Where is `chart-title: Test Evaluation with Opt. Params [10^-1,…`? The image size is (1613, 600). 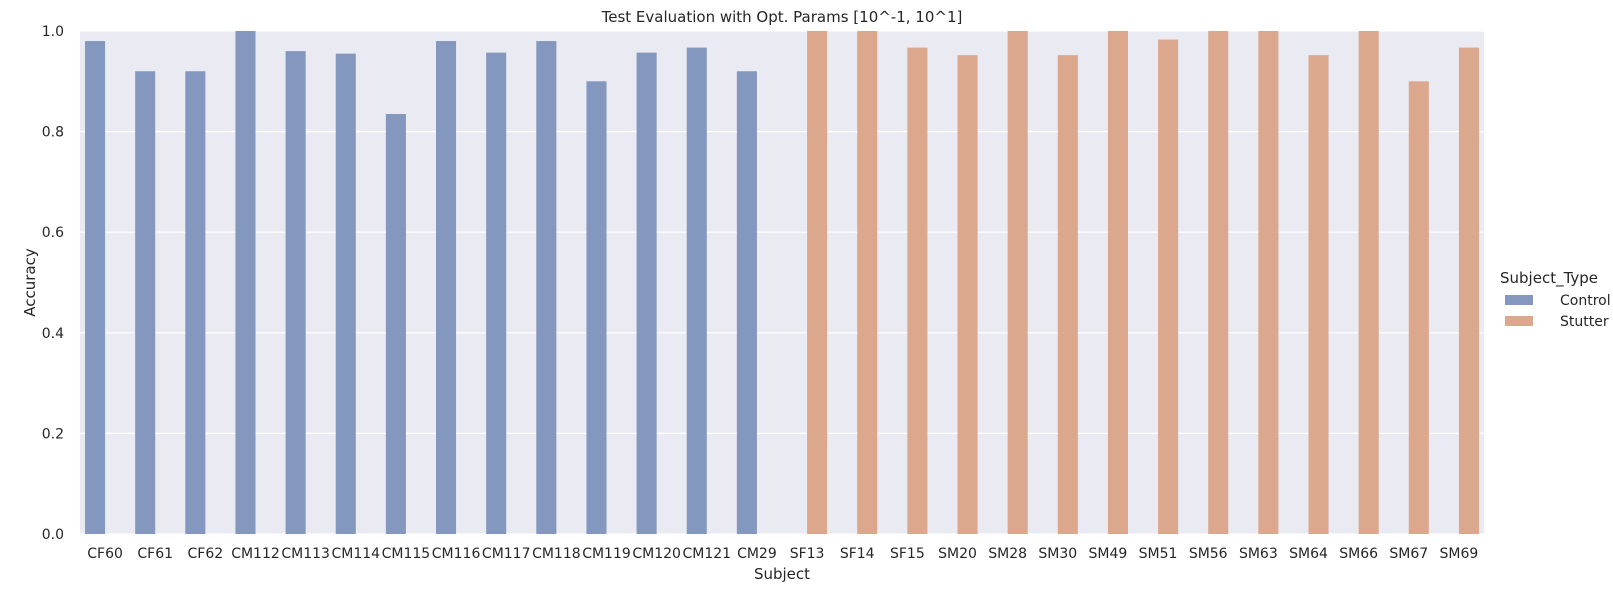
chart-title: Test Evaluation with Opt. Params [10^-1,… is located at coordinates (782, 17).